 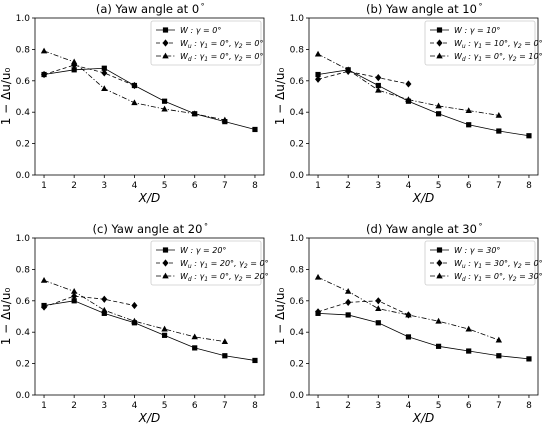 I want to click on legend-box, so click(x=206, y=263).